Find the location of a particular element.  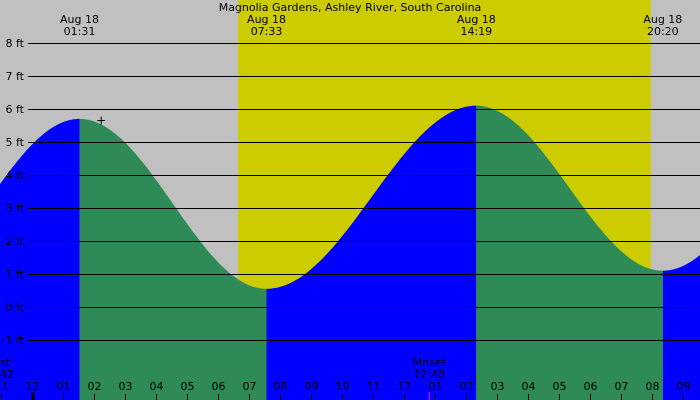

extreme-time-label: 20:20 is located at coordinates (663, 31).